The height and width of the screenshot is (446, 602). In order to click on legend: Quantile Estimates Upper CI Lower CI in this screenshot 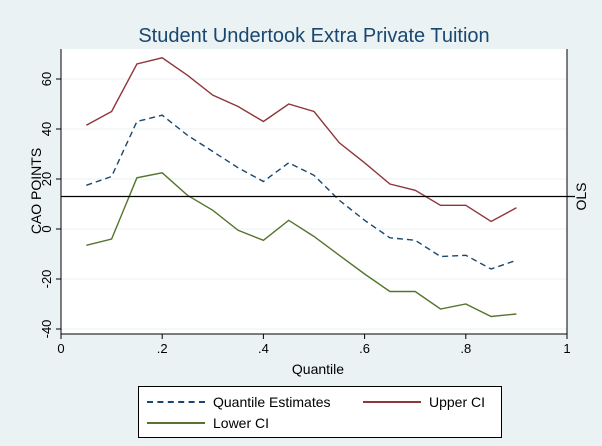, I will do `click(320, 412)`.